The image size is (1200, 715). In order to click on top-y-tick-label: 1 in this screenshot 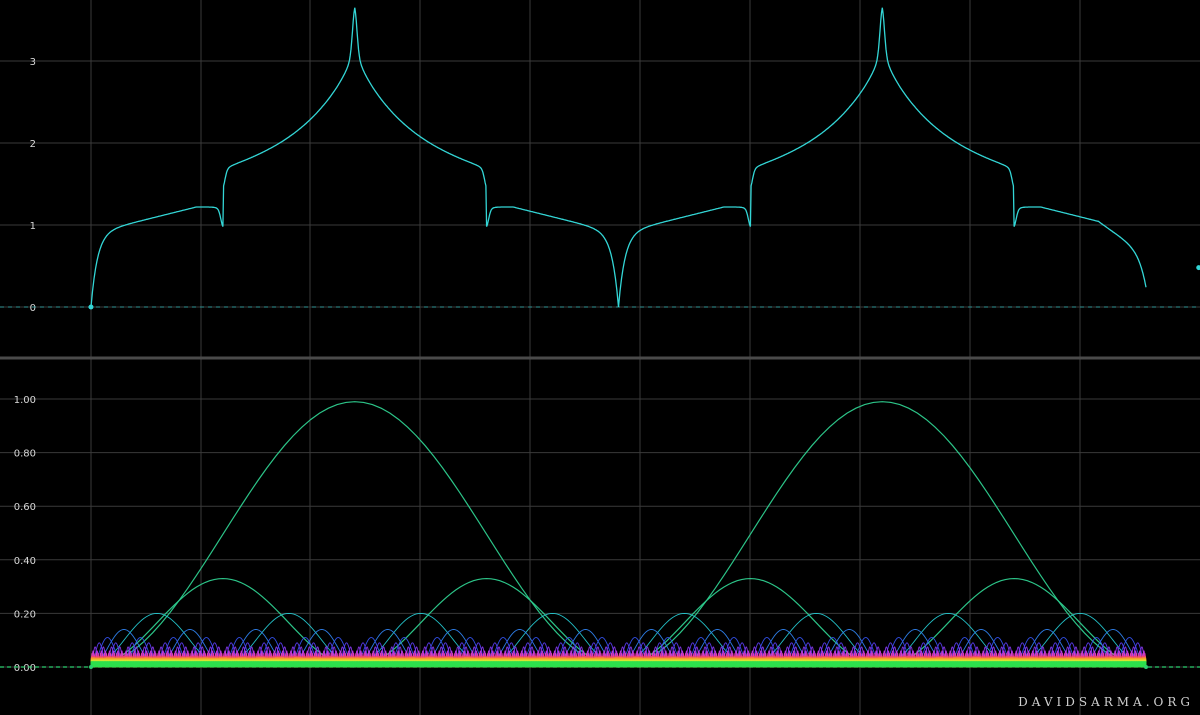, I will do `click(33, 226)`.